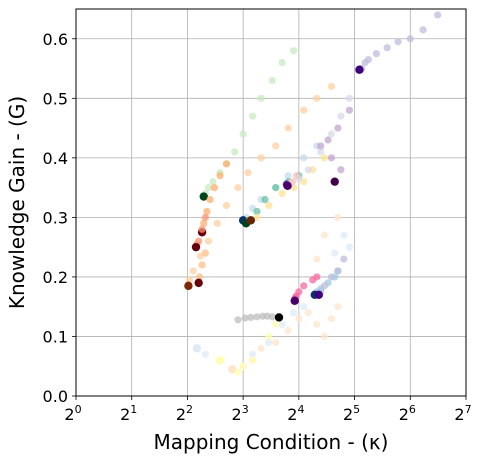 The width and height of the screenshot is (487, 469). Describe the element at coordinates (462, 413) in the screenshot. I see `x-tick-label: 27` at that location.